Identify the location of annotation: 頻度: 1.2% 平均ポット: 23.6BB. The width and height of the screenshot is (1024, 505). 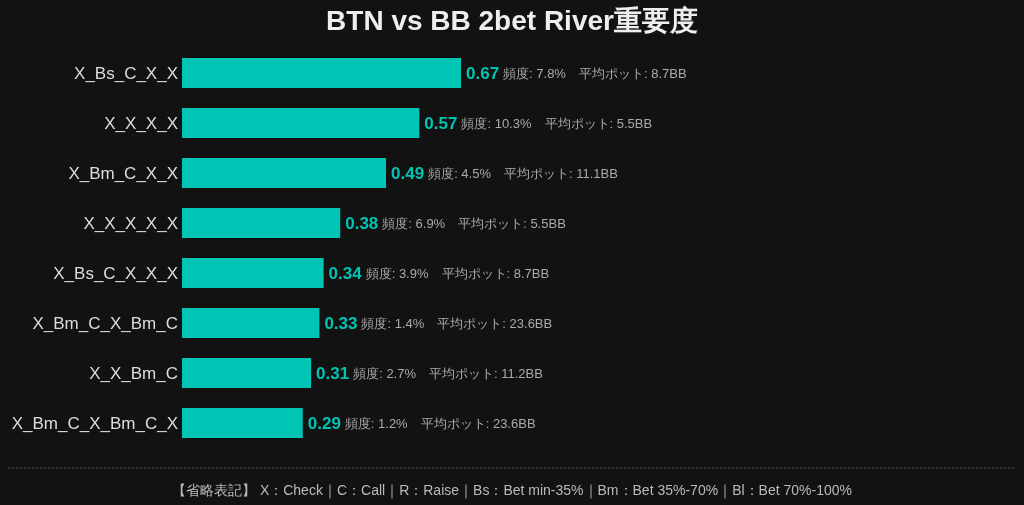
(440, 423).